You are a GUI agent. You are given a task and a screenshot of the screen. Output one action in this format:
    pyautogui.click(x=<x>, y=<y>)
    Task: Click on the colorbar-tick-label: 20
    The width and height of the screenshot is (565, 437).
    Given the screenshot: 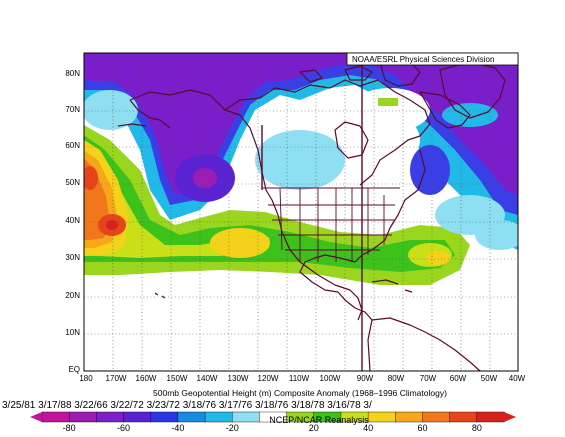 What is the action you would take?
    pyautogui.click(x=314, y=428)
    